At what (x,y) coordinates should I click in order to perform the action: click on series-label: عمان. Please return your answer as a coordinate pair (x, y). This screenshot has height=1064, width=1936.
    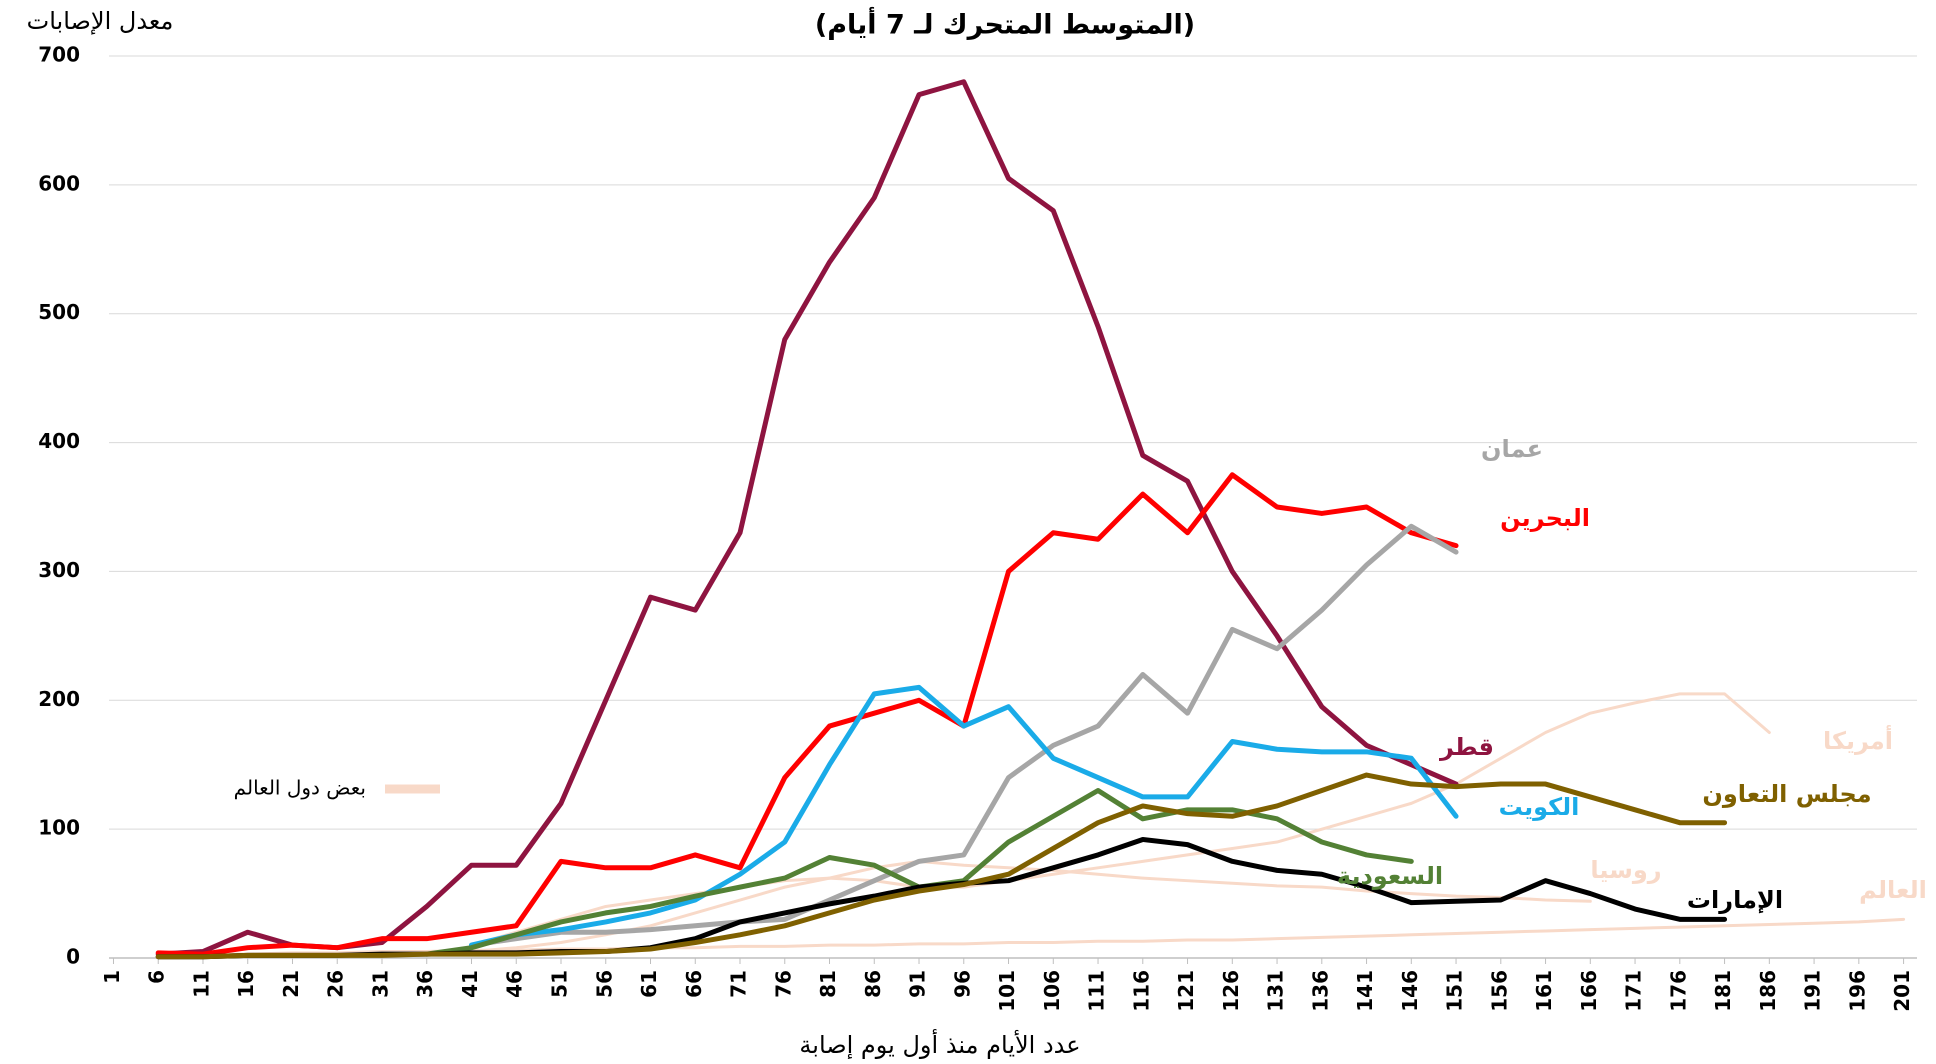
    Looking at the image, I should click on (1512, 449).